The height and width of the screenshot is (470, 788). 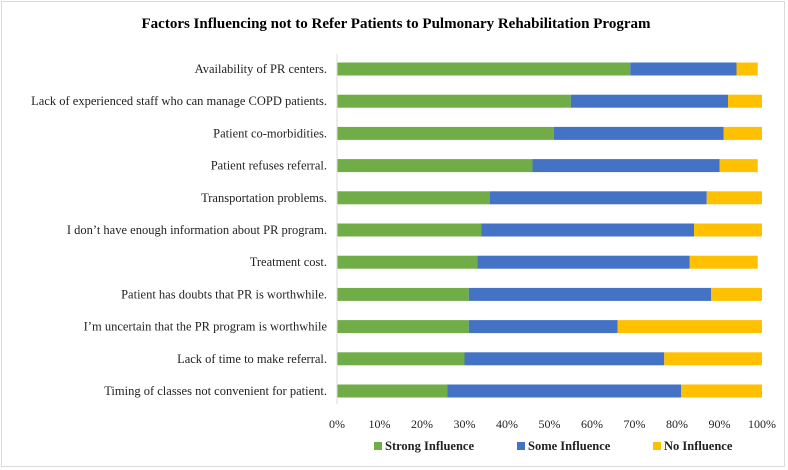 I want to click on legend-swatch-some-influence, so click(x=521, y=446).